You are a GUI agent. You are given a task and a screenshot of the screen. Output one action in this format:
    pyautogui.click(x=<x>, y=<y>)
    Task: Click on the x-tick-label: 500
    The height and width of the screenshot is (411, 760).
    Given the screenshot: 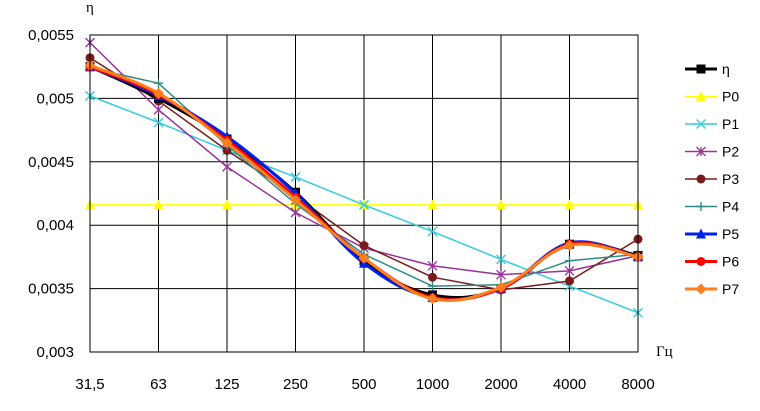 What is the action you would take?
    pyautogui.click(x=363, y=384)
    